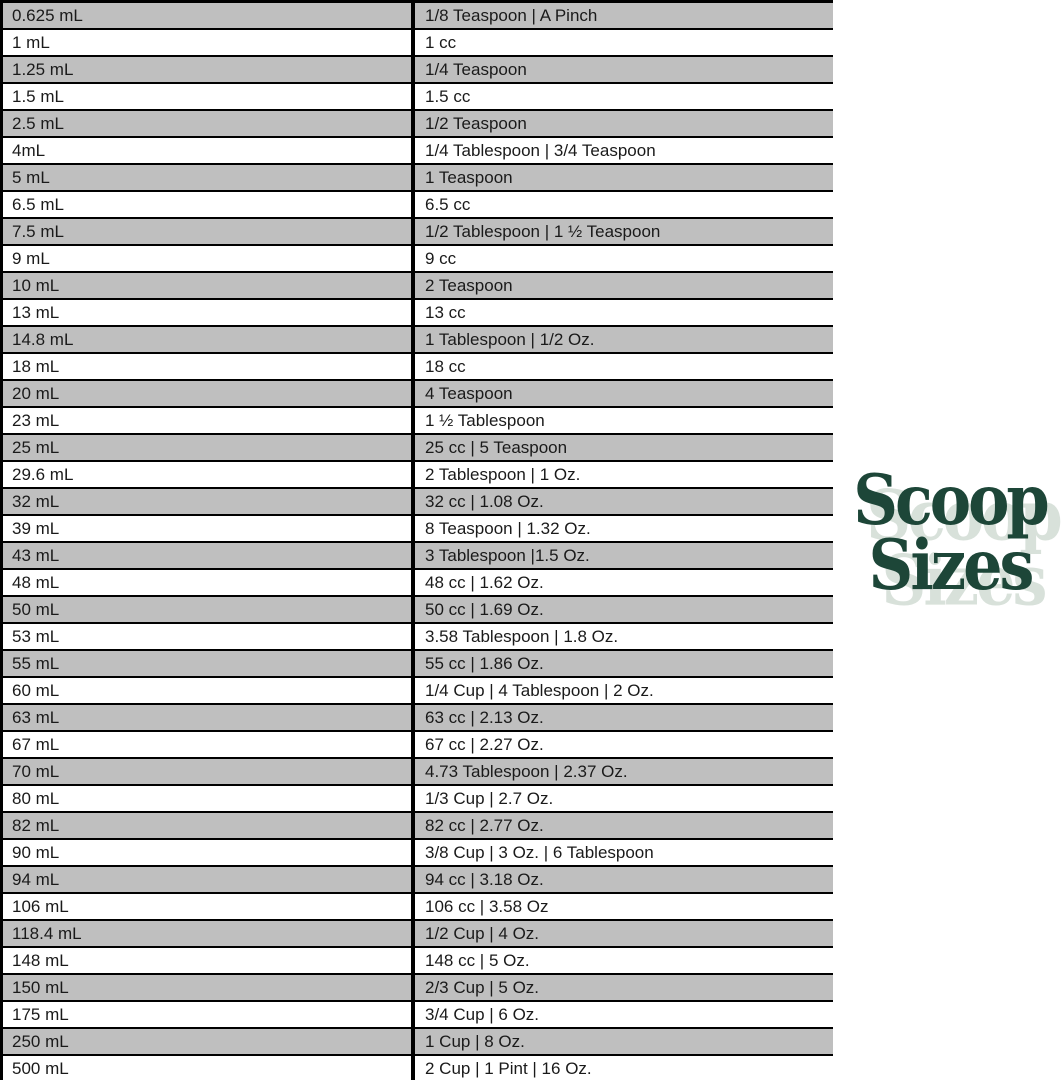 The width and height of the screenshot is (1063, 1080). What do you see at coordinates (209, 393) in the screenshot?
I see `milliliters-cell: 20 mL` at bounding box center [209, 393].